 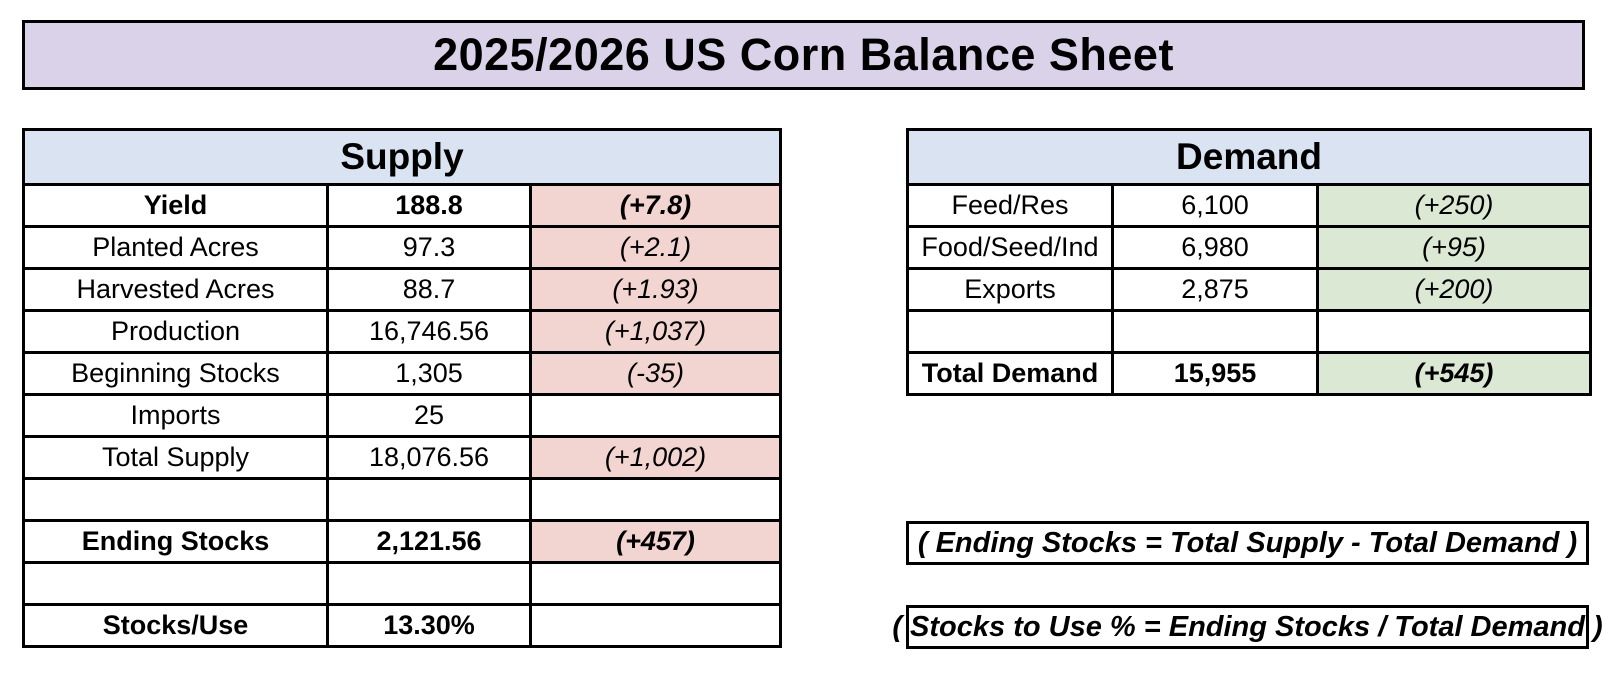 What do you see at coordinates (1010, 373) in the screenshot?
I see `row-label-cell: Total Demand` at bounding box center [1010, 373].